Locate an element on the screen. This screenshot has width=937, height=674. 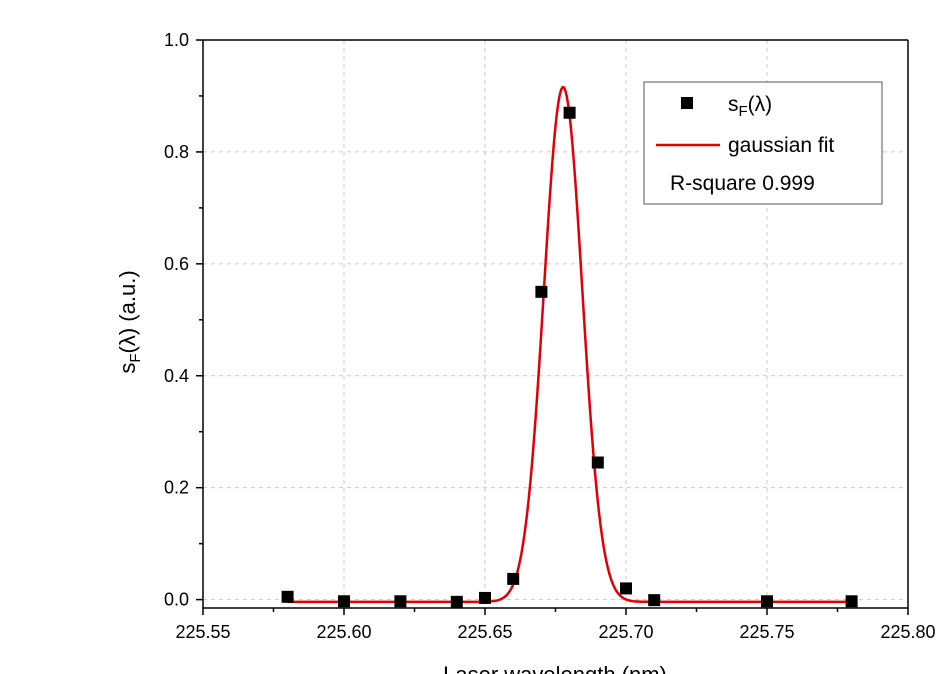
x-tick-label: 225.70 is located at coordinates (625, 632).